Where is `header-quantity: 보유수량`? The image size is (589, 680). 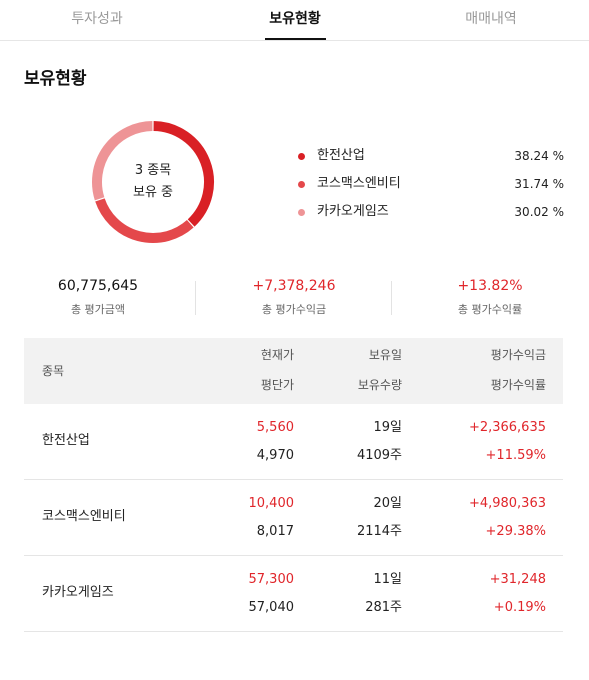
header-quantity: 보유수량 is located at coordinates (379, 385).